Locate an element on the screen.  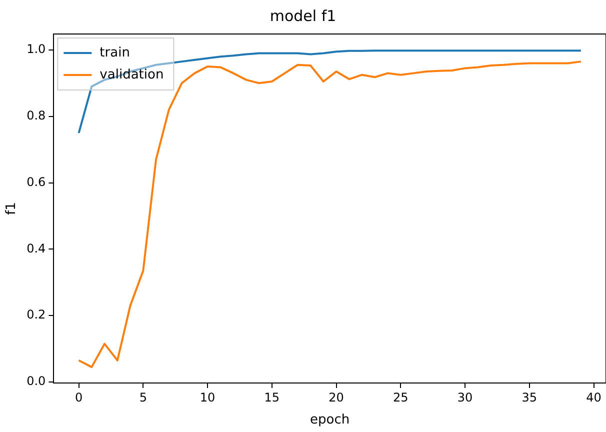
x-tick-label: 10 is located at coordinates (208, 397).